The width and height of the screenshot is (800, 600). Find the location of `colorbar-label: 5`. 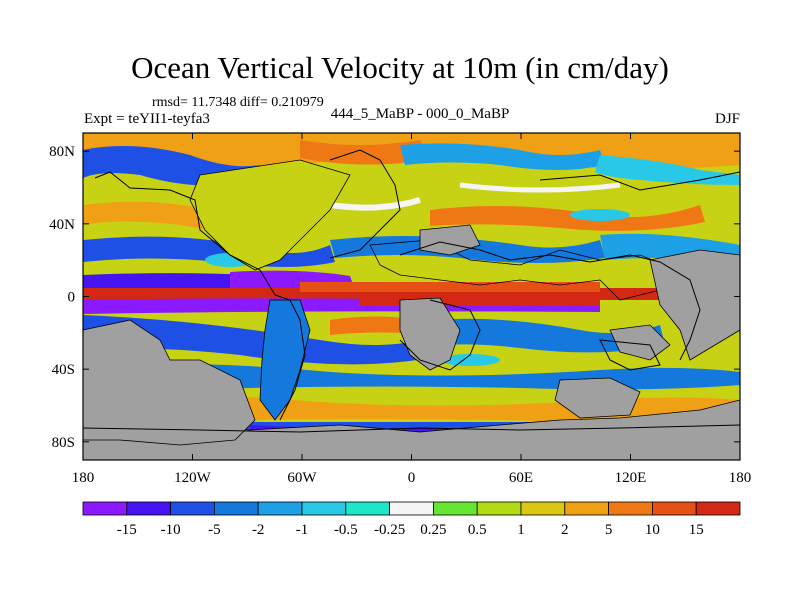

colorbar-label: 5 is located at coordinates (609, 530).